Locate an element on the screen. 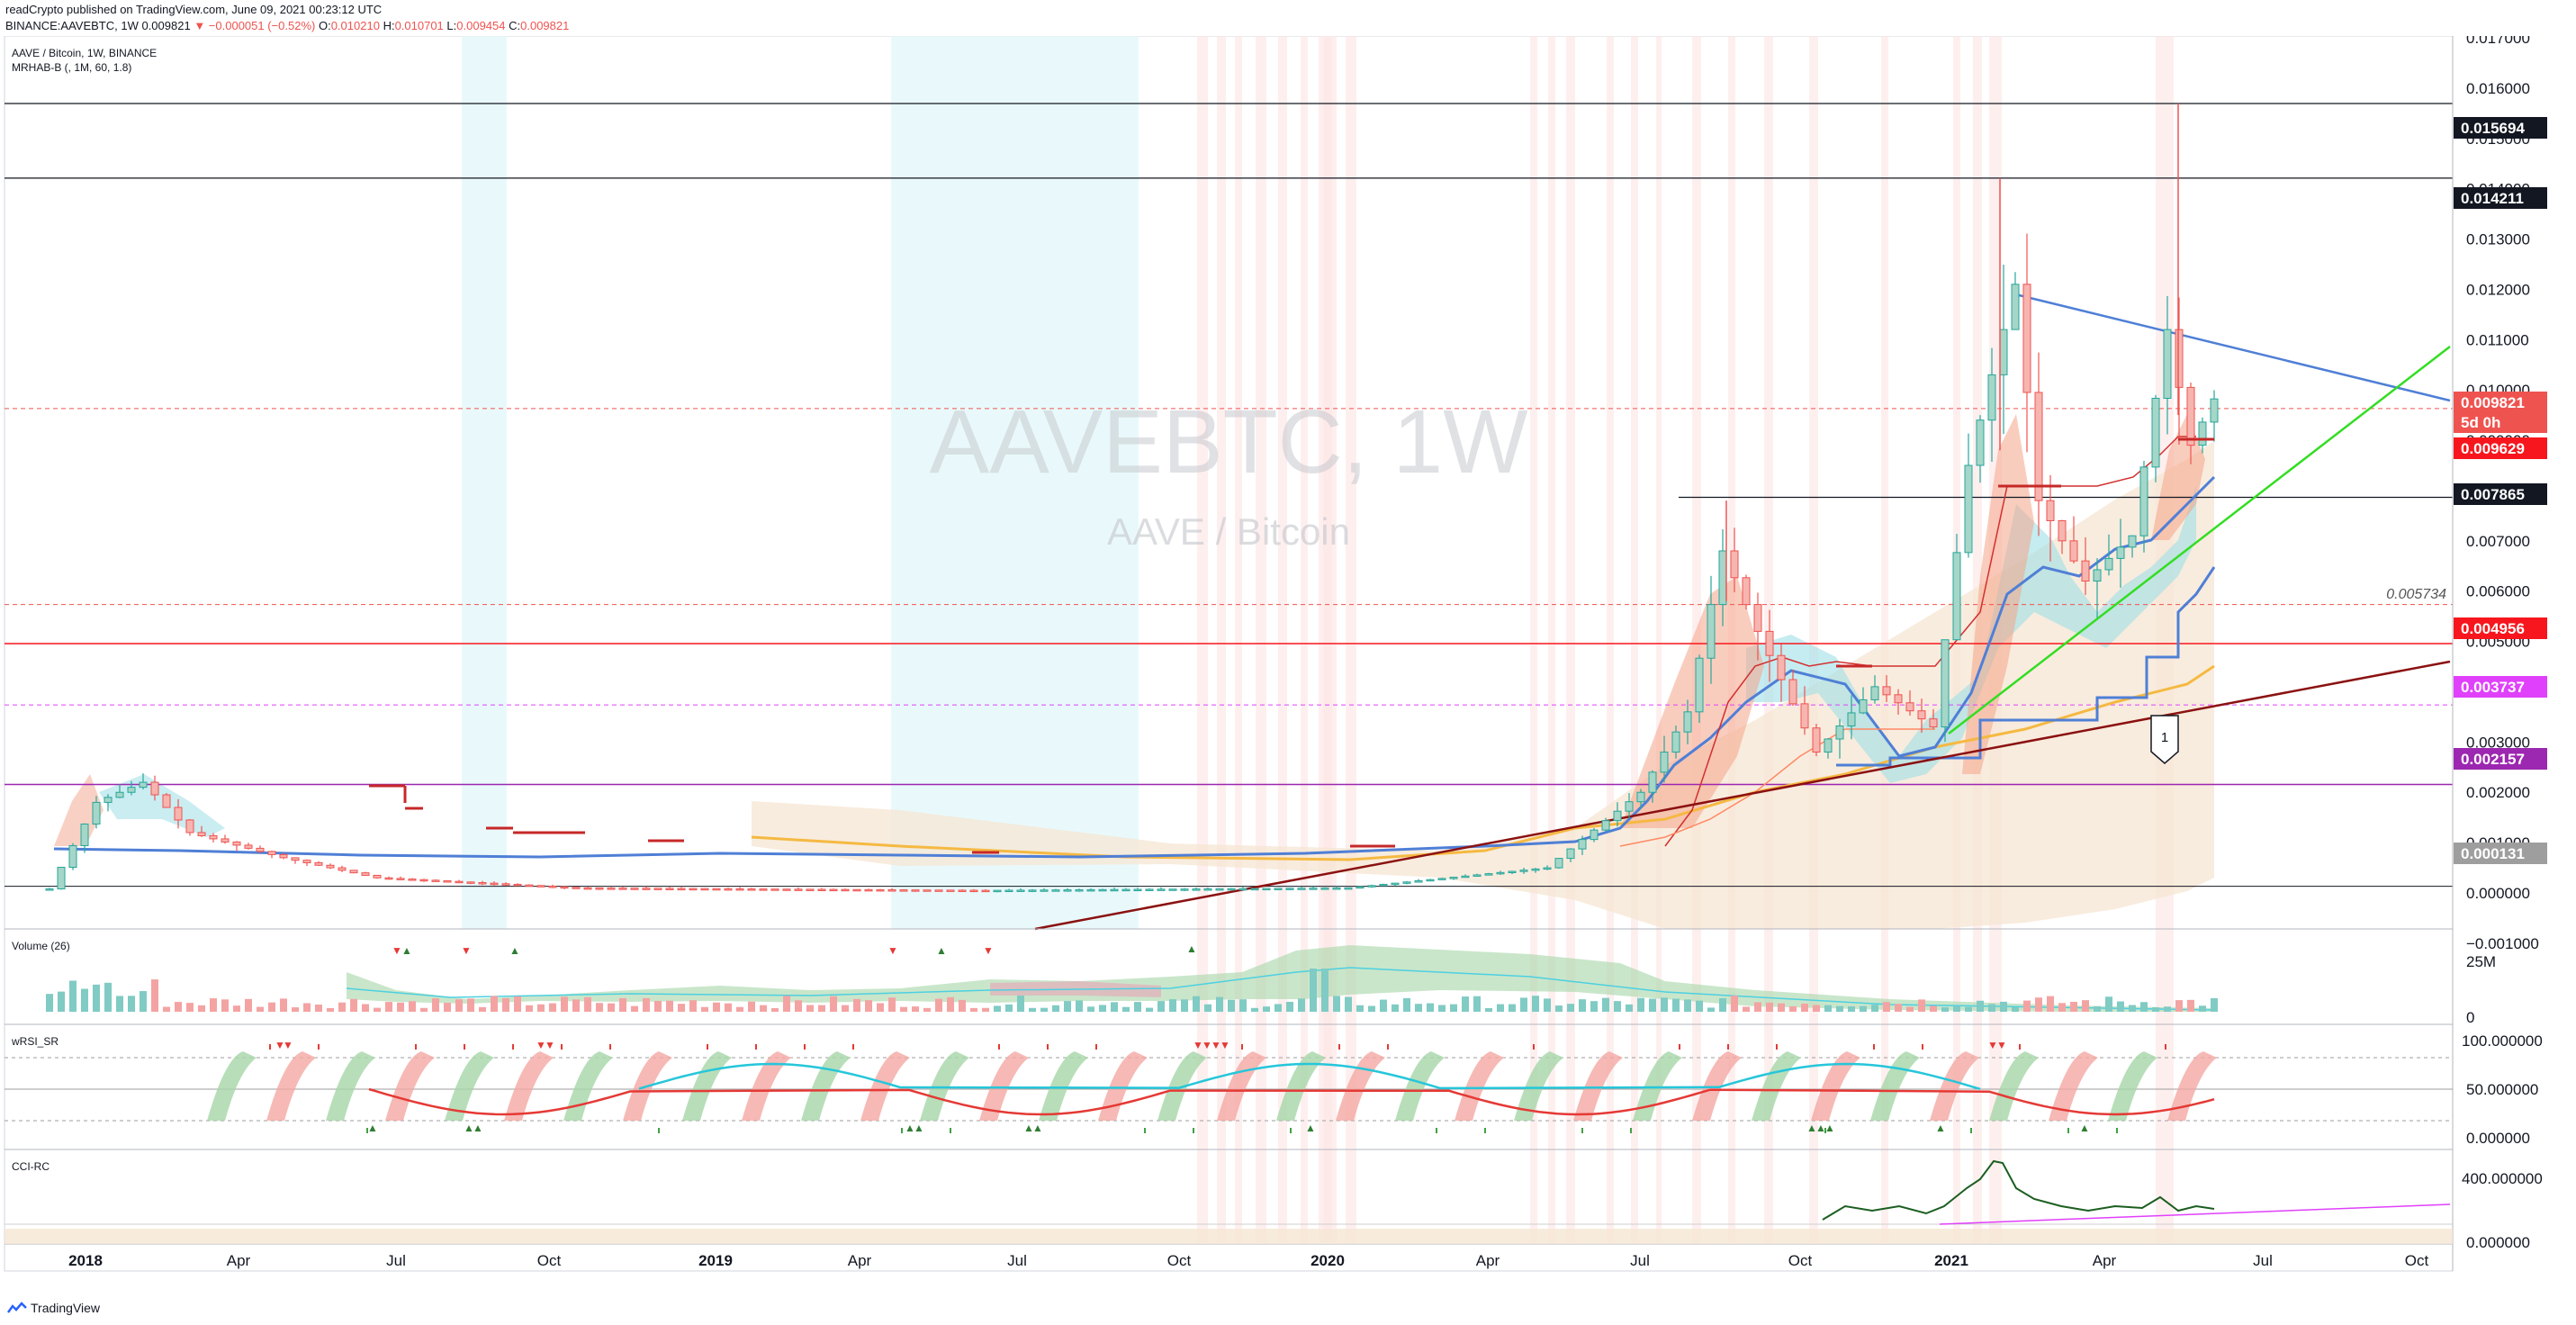 Image resolution: width=2576 pixels, height=1325 pixels. price-tick-label: 0.006000 is located at coordinates (2498, 591).